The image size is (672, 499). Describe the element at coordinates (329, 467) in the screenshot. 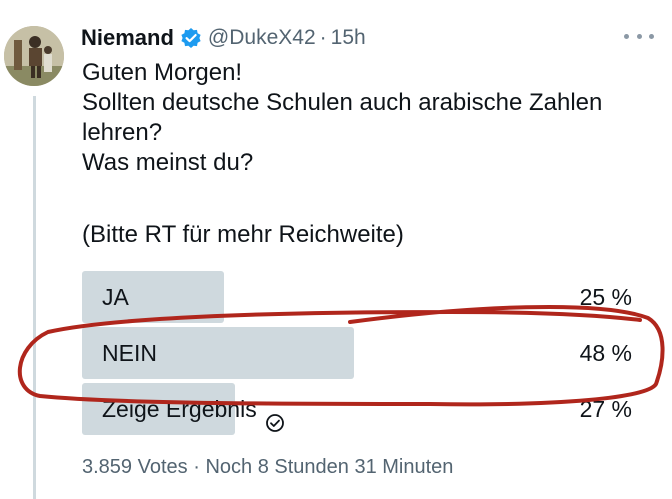

I see `poll-time-remaining: Noch 8 Stunden 31 Minuten` at that location.